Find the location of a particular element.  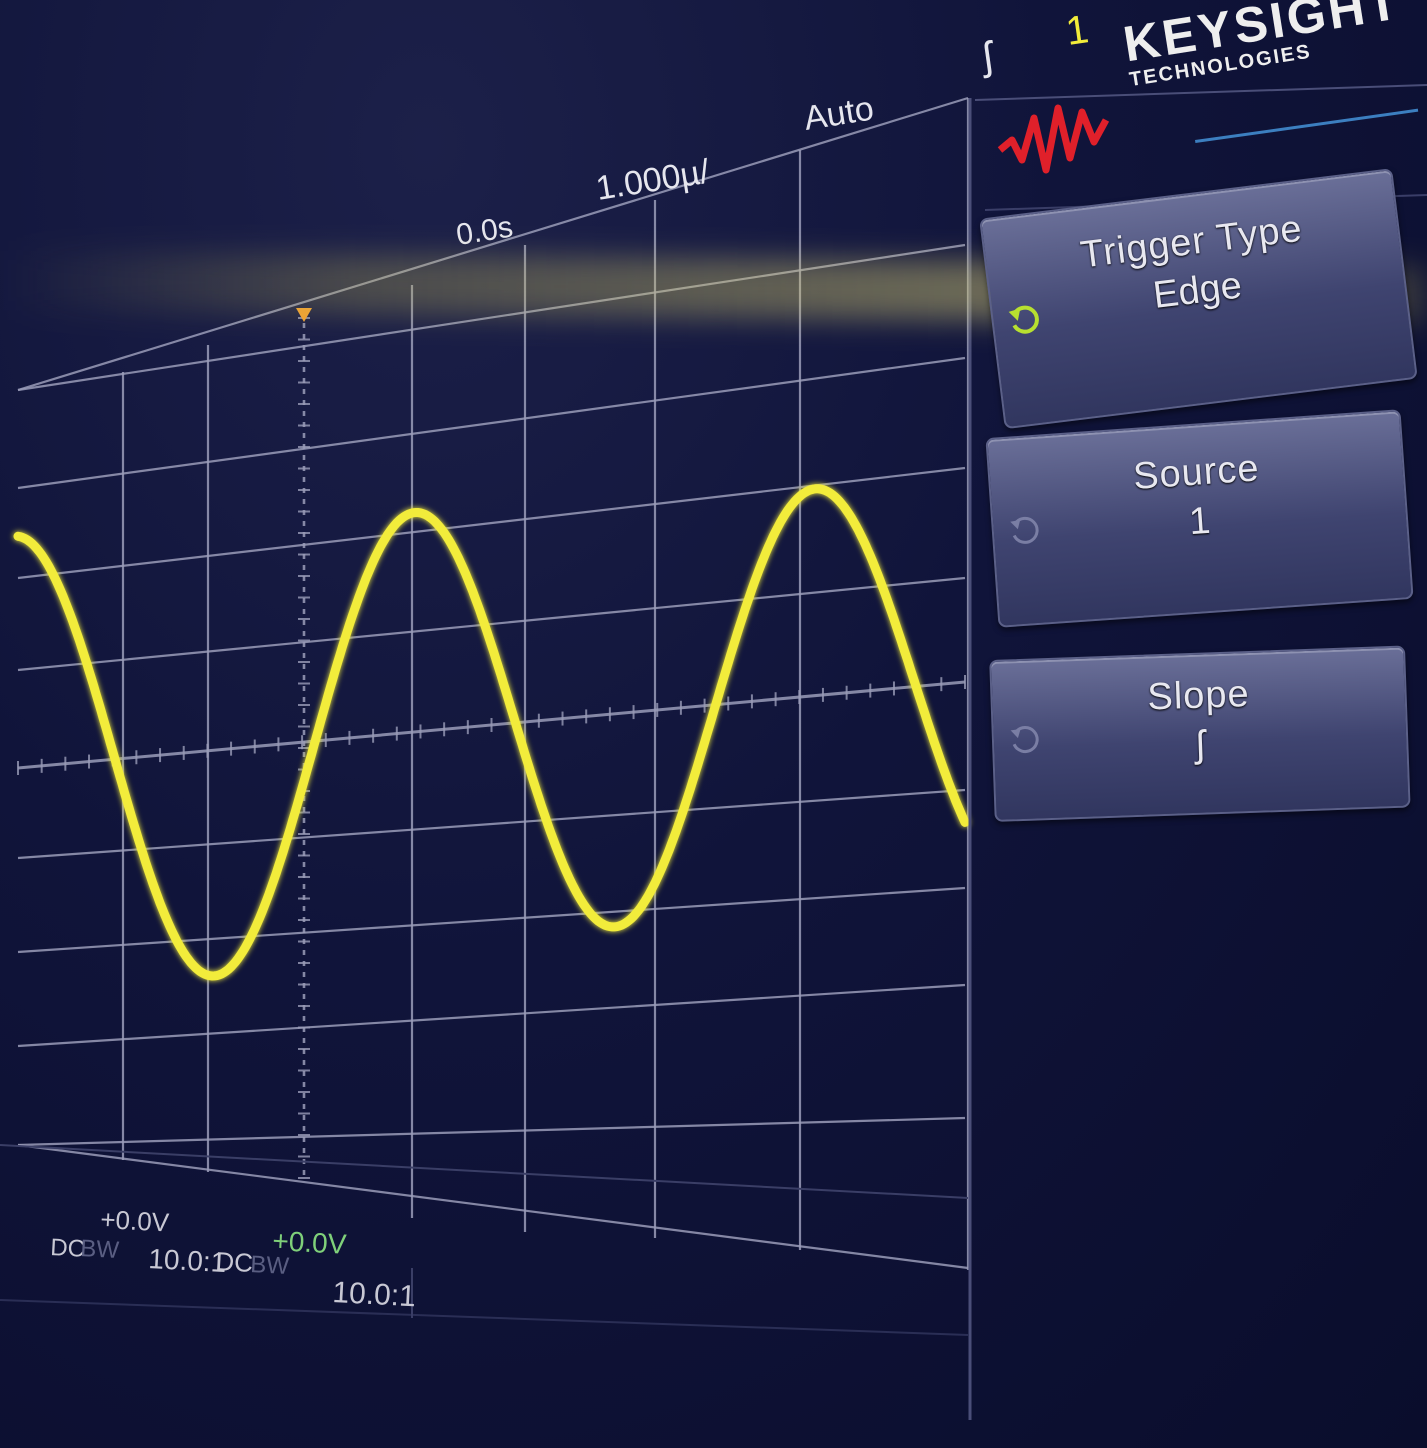

softkey-slope: Slope ʃ is located at coordinates (1200, 733).